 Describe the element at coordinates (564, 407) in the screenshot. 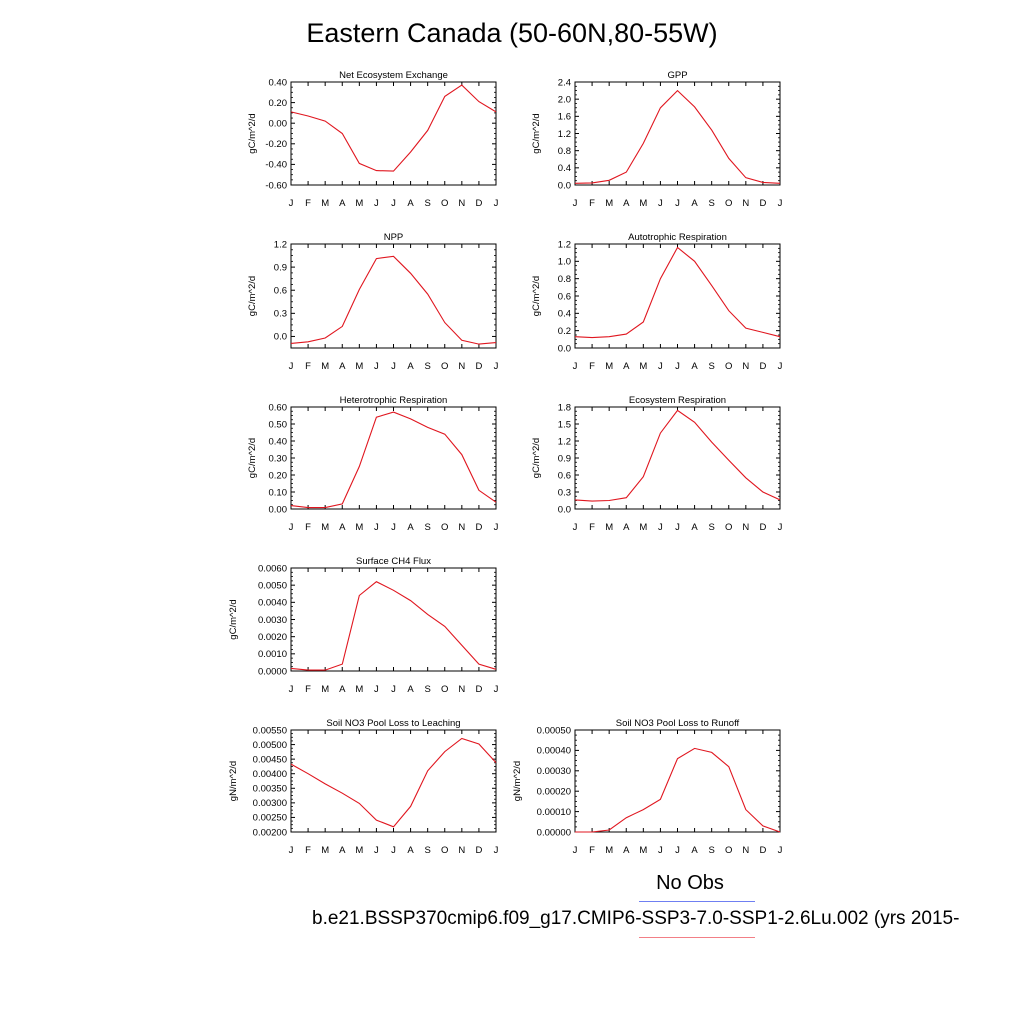

I see `y-tick-label: 1.8` at that location.